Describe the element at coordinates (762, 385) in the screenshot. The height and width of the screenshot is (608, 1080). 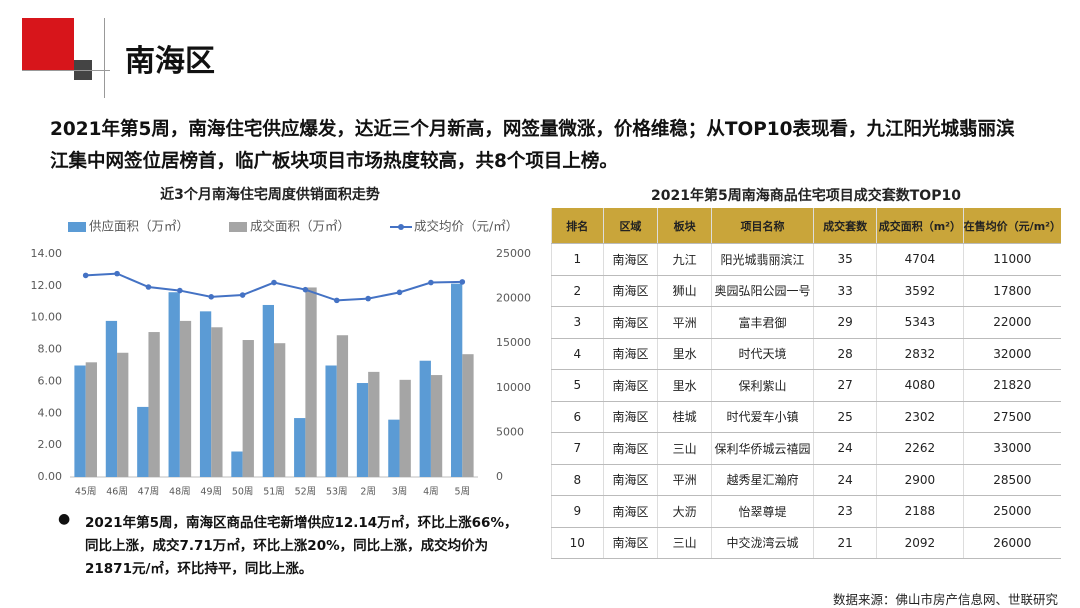
I see `table-cell: 保利紫山` at that location.